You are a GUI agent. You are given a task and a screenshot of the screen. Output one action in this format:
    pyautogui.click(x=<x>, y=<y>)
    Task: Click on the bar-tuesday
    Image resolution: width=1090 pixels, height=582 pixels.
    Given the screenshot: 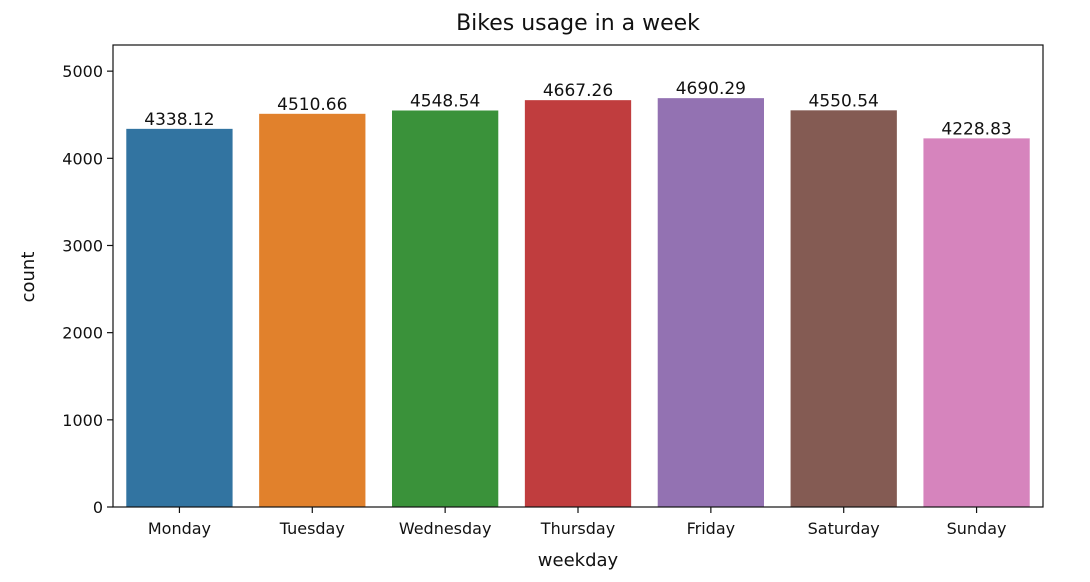 What is the action you would take?
    pyautogui.click(x=312, y=310)
    